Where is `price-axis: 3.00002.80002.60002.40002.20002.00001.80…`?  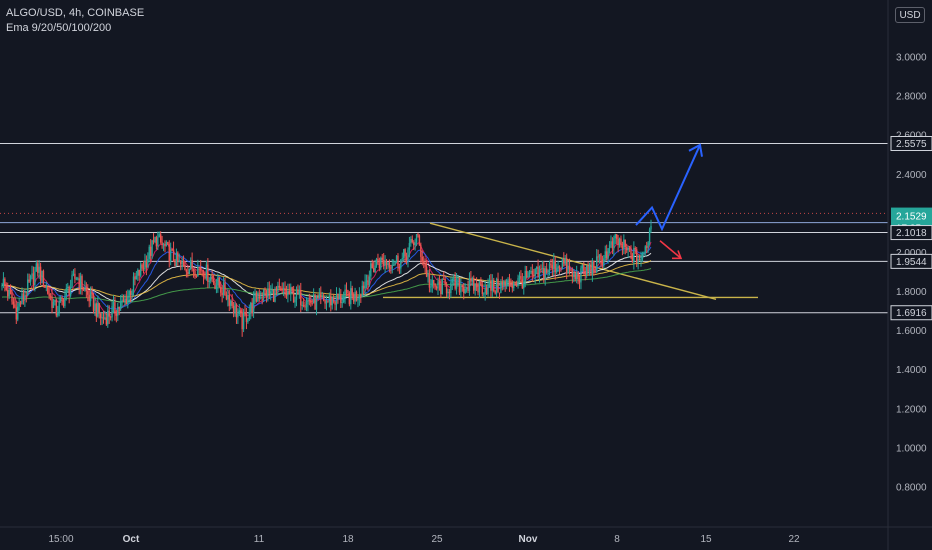
price-axis: 3.00002.80002.60002.40002.20002.00001.80… is located at coordinates (907, 275).